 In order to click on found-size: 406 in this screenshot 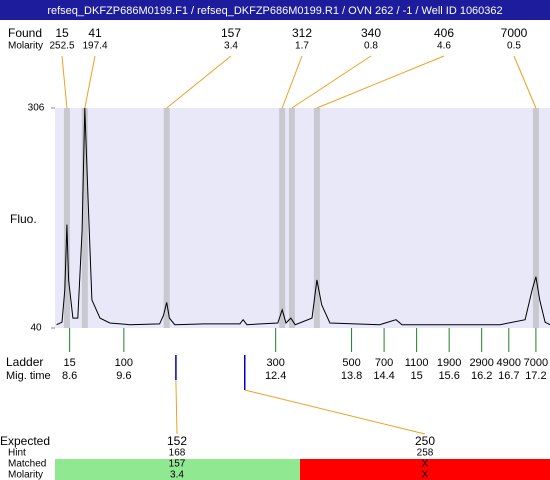, I will do `click(444, 33)`.